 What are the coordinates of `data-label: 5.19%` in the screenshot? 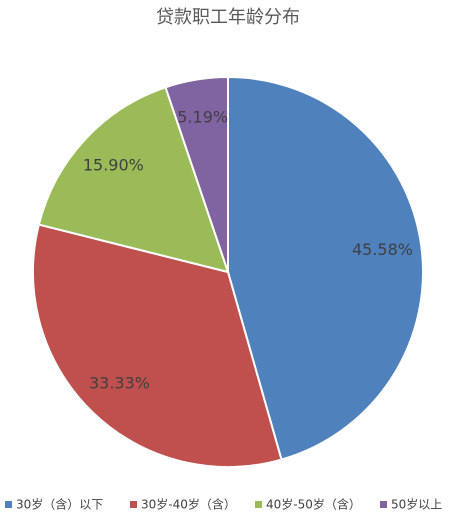 It's located at (202, 117).